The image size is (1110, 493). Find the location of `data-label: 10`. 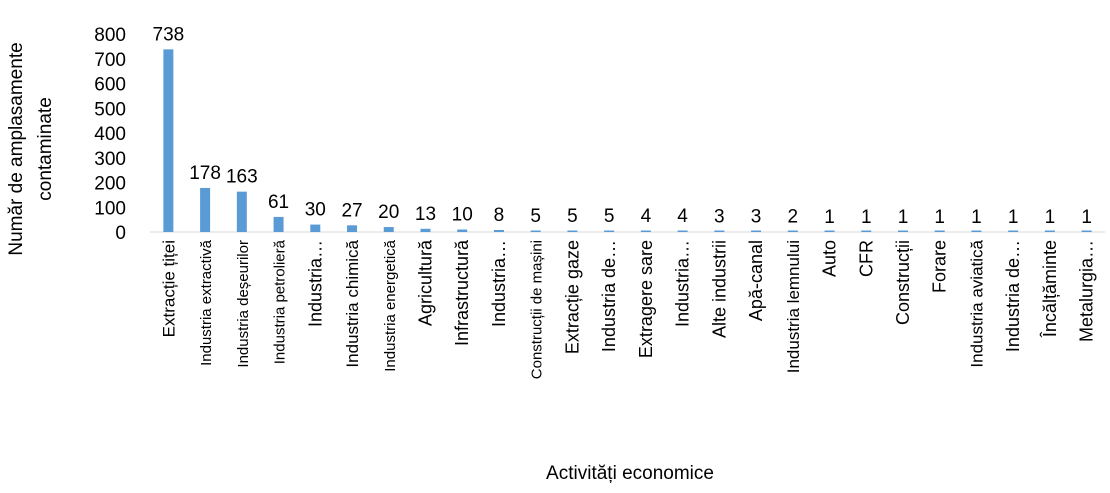

data-label: 10 is located at coordinates (462, 215).